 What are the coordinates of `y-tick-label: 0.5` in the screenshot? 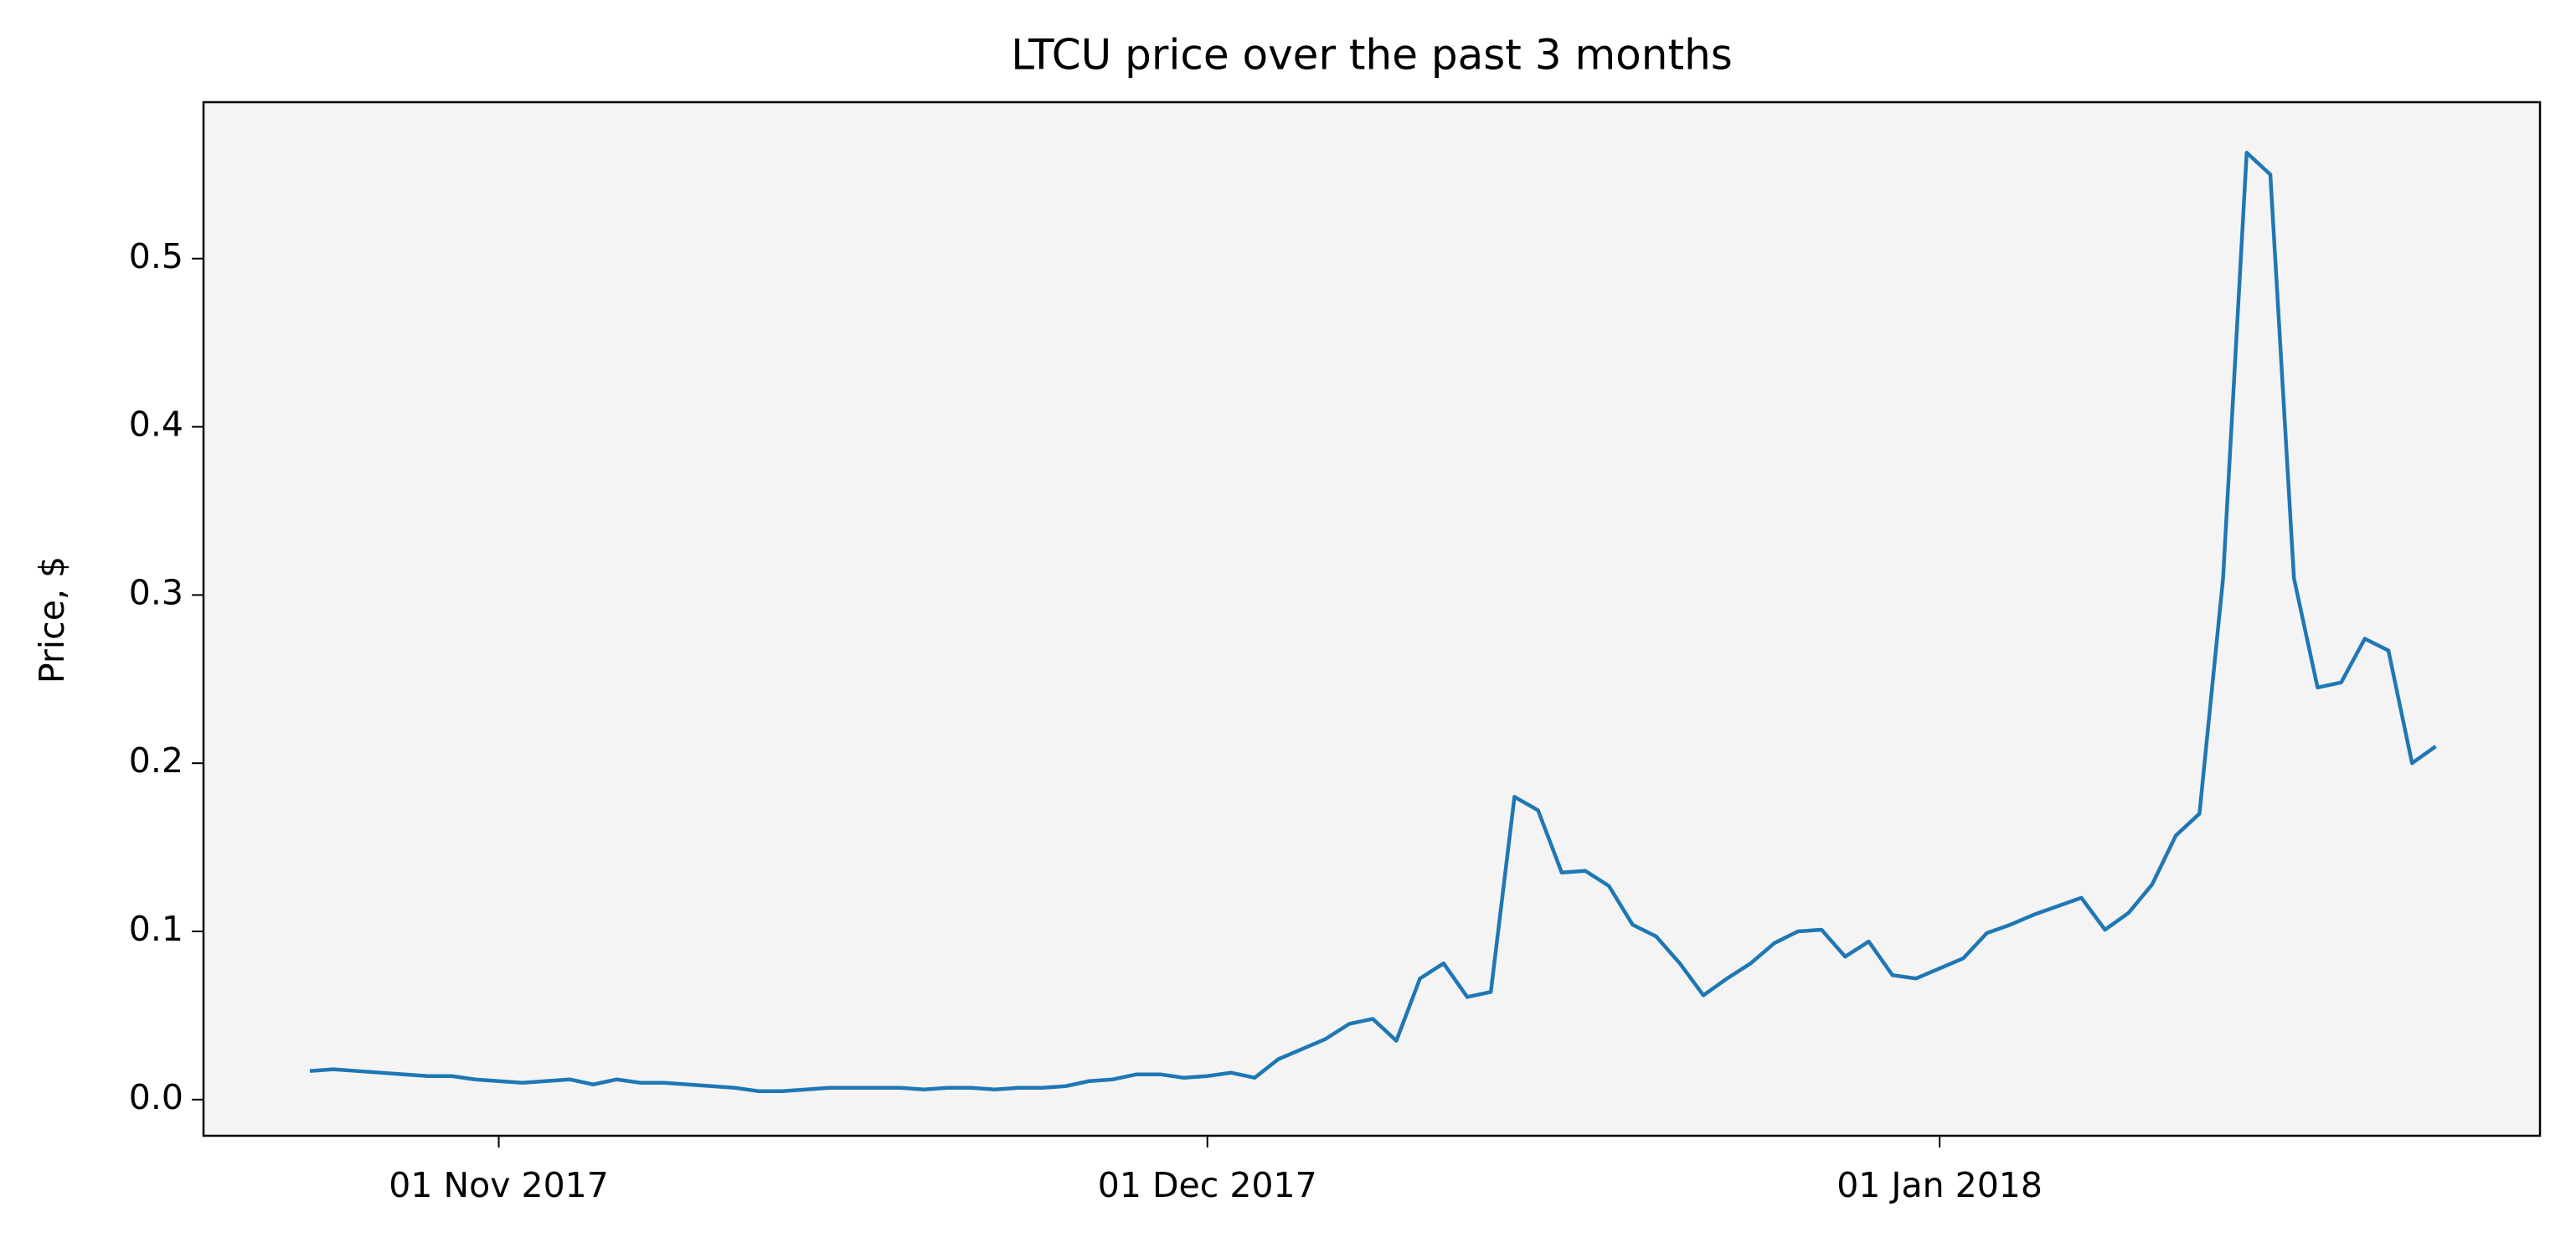 It's located at (156, 256).